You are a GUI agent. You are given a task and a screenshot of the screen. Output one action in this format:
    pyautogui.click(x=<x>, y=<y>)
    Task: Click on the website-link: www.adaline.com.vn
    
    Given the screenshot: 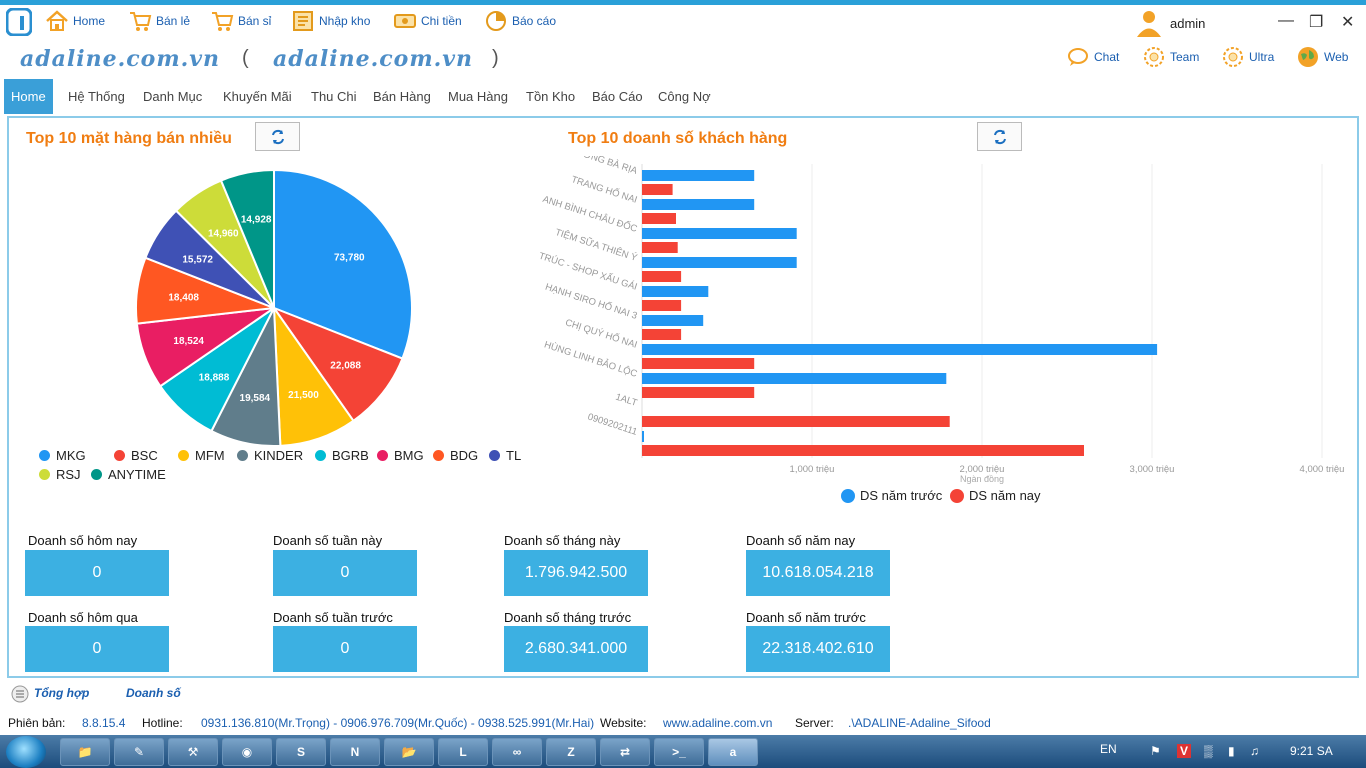 What is the action you would take?
    pyautogui.click(x=718, y=723)
    